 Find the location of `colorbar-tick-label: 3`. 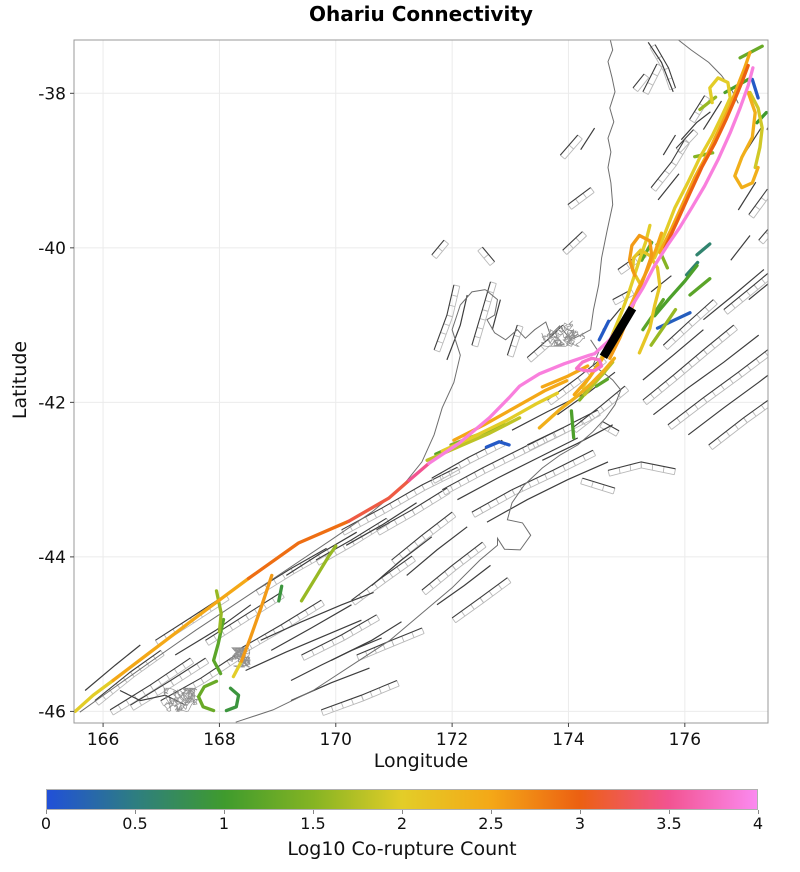

colorbar-tick-label: 3 is located at coordinates (580, 823).